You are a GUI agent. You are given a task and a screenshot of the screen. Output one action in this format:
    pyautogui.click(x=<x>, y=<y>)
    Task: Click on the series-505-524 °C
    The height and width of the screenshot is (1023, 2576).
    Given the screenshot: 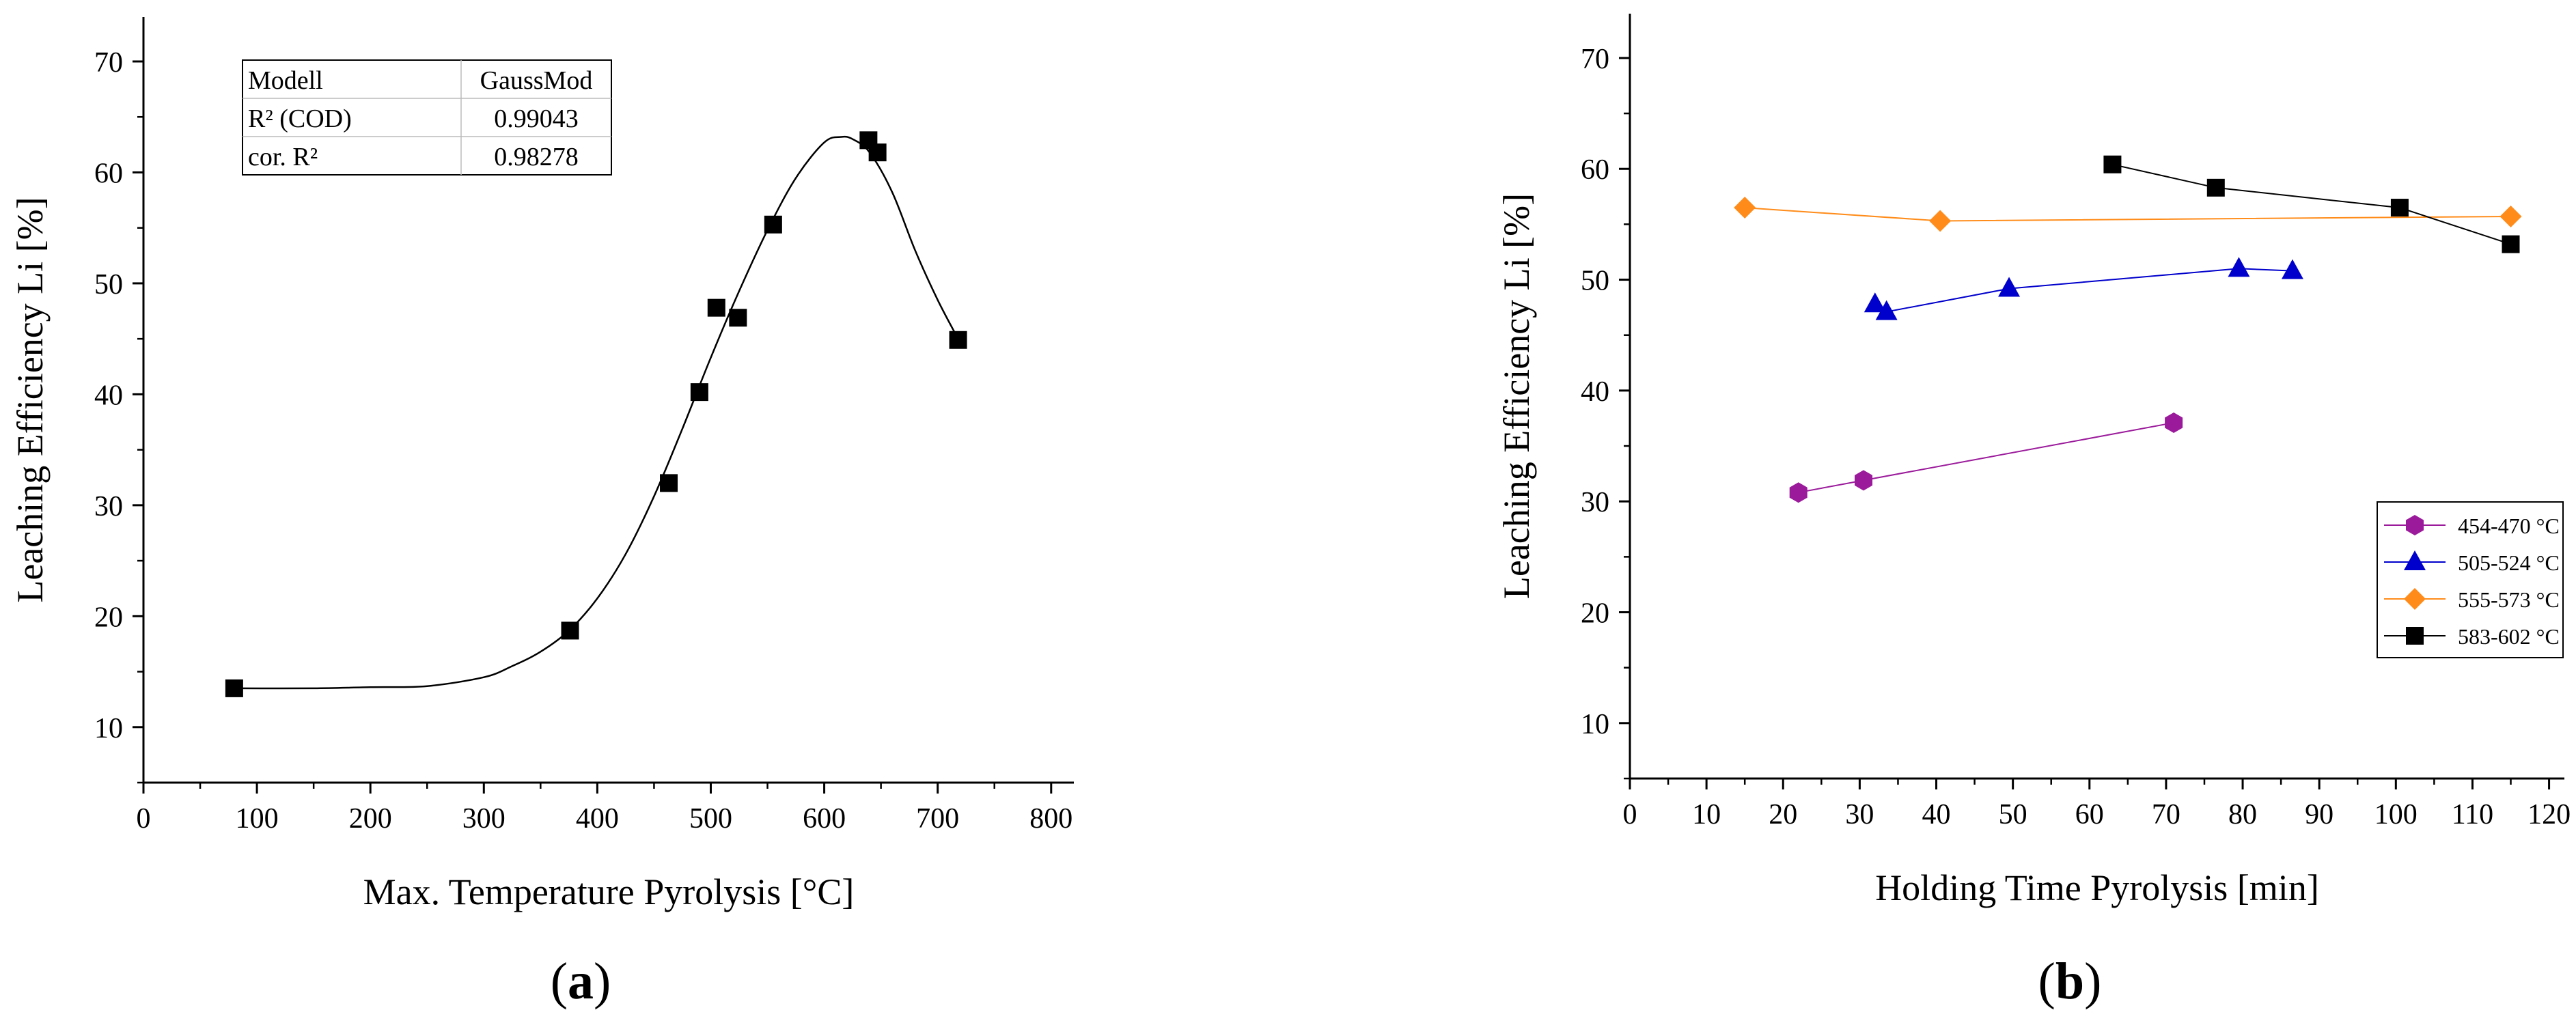 What is the action you would take?
    pyautogui.click(x=2083, y=288)
    